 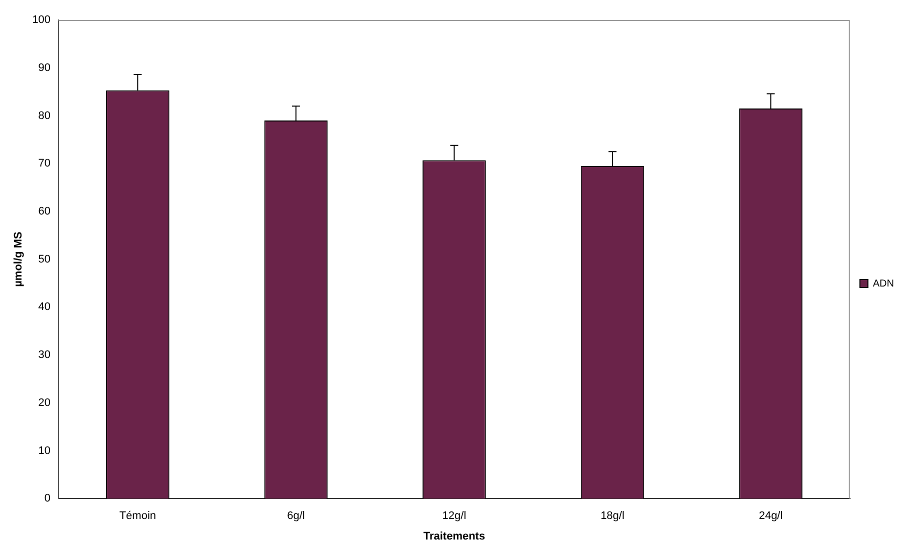 What do you see at coordinates (44, 259) in the screenshot?
I see `y-tick-label: 50` at bounding box center [44, 259].